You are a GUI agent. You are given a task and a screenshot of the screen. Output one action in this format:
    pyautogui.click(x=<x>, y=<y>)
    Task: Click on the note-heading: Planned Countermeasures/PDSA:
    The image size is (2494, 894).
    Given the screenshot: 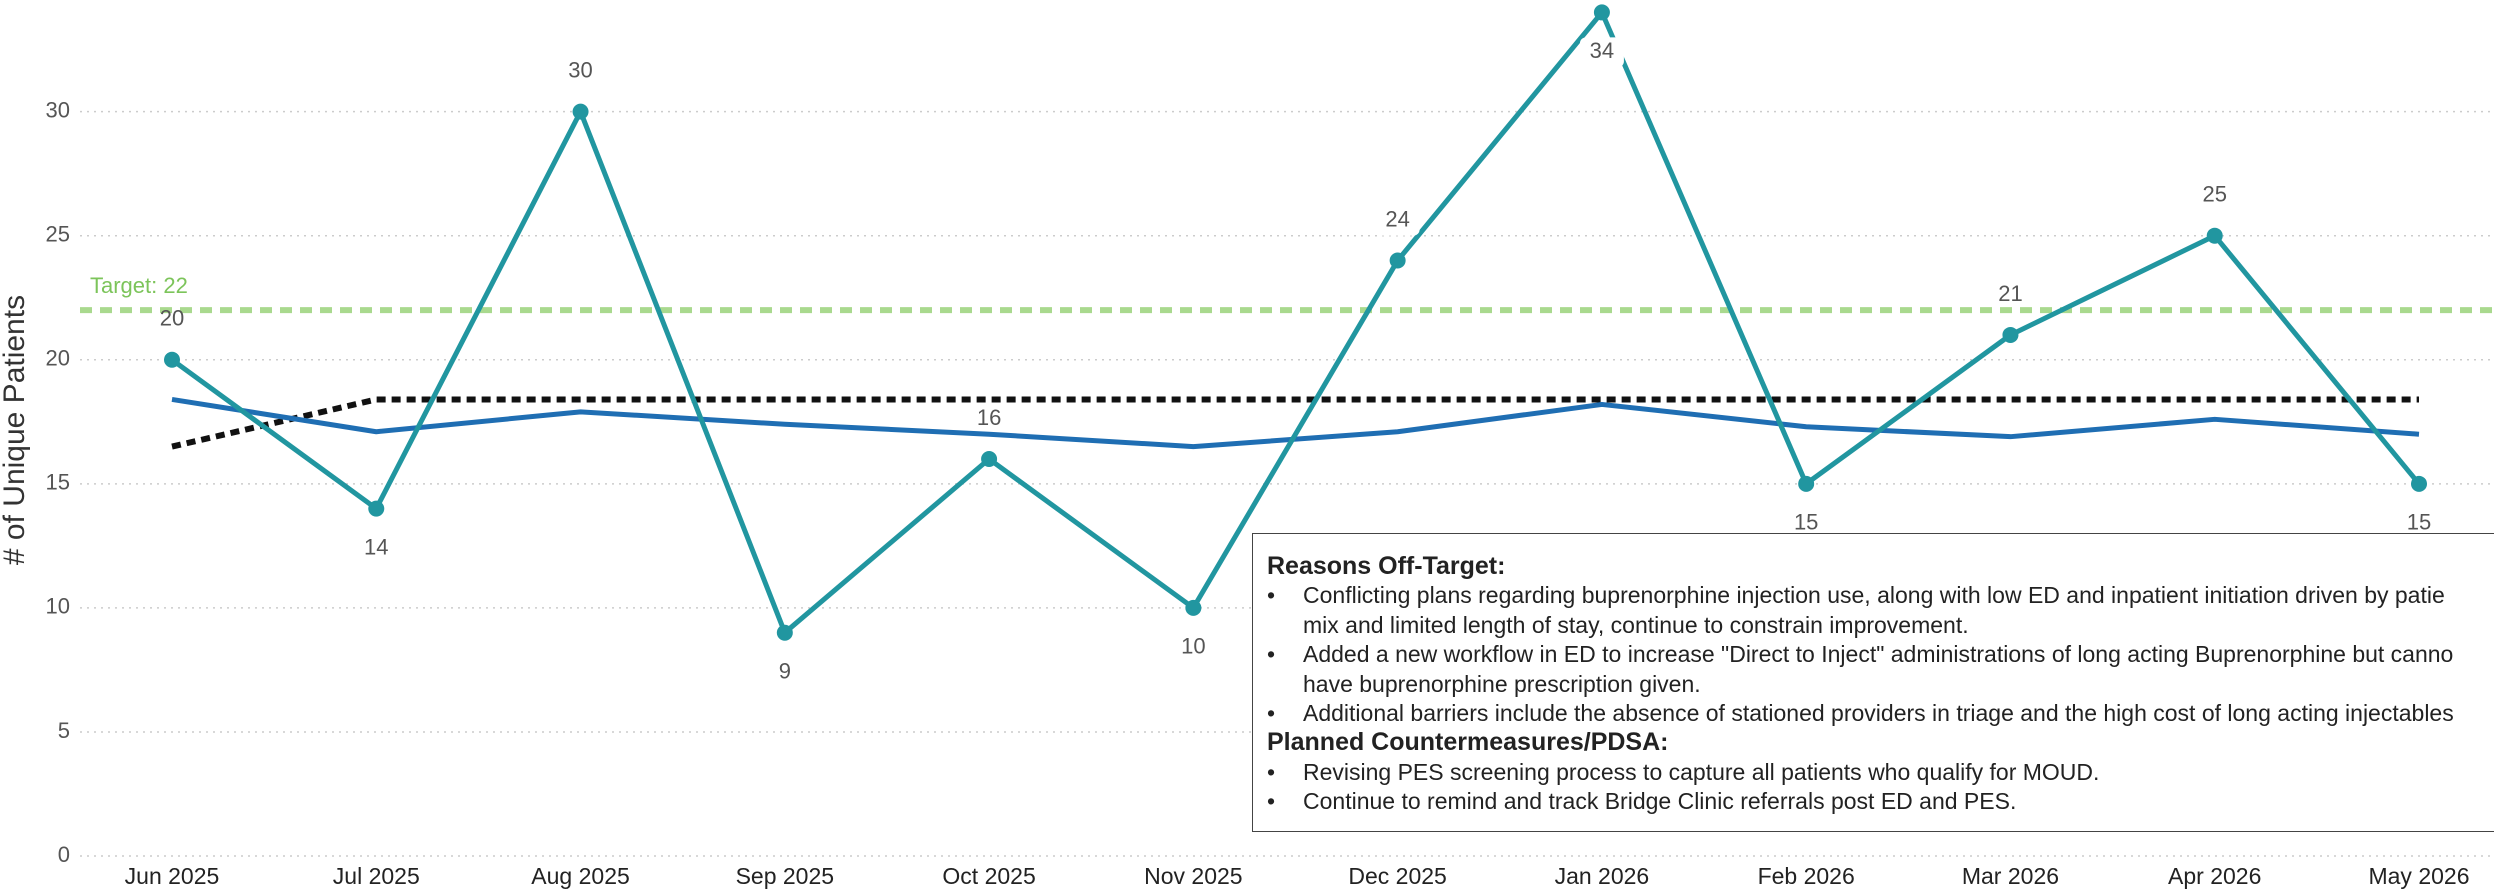 What is the action you would take?
    pyautogui.click(x=1468, y=742)
    